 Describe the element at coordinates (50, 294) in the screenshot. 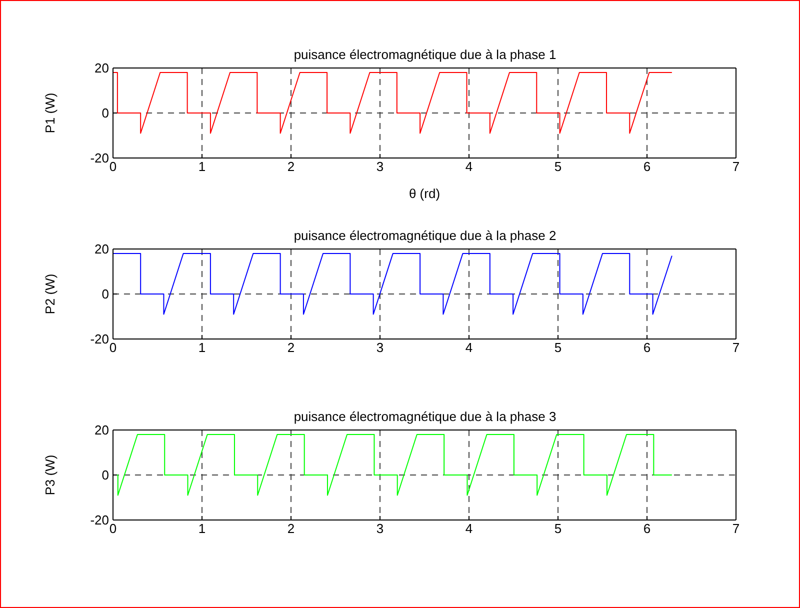

I see `y-axis-title: P2 (W)` at that location.